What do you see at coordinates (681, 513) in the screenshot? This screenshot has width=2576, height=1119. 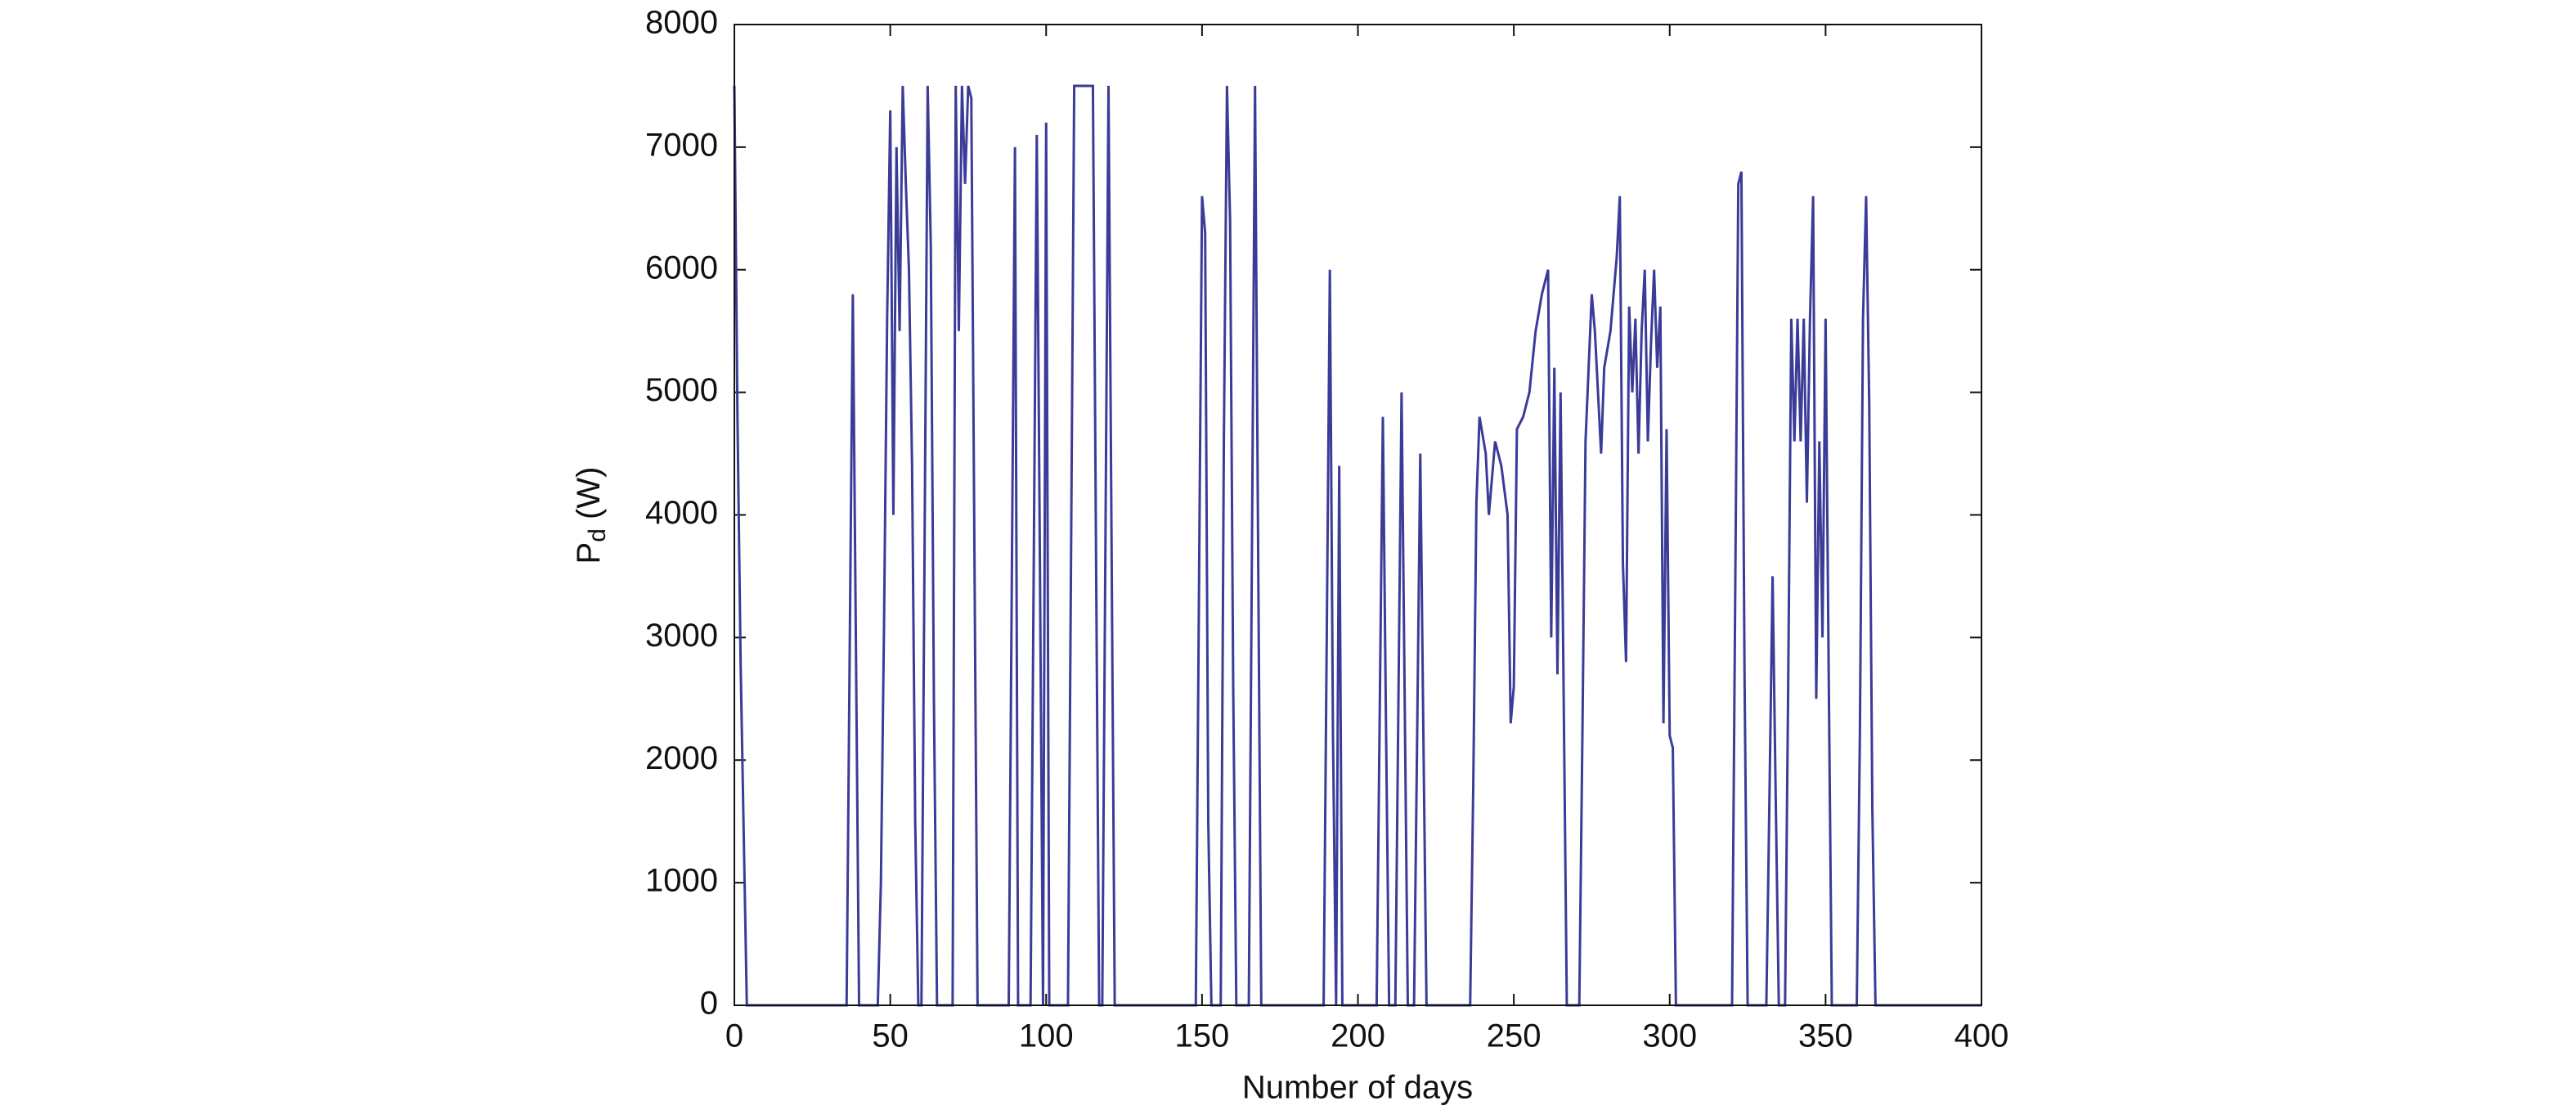 I see `y-tick-label: 4000` at bounding box center [681, 513].